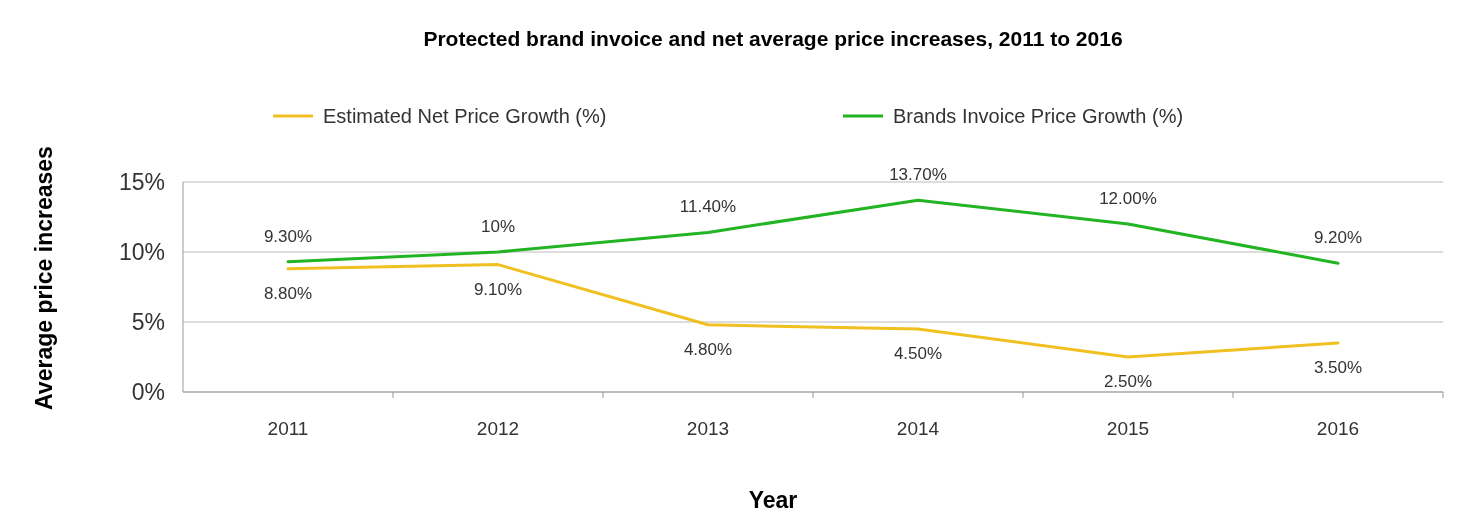 This screenshot has width=1462, height=514. What do you see at coordinates (1038, 116) in the screenshot?
I see `legend-label: Brands Invoice Price Growth (%)` at bounding box center [1038, 116].